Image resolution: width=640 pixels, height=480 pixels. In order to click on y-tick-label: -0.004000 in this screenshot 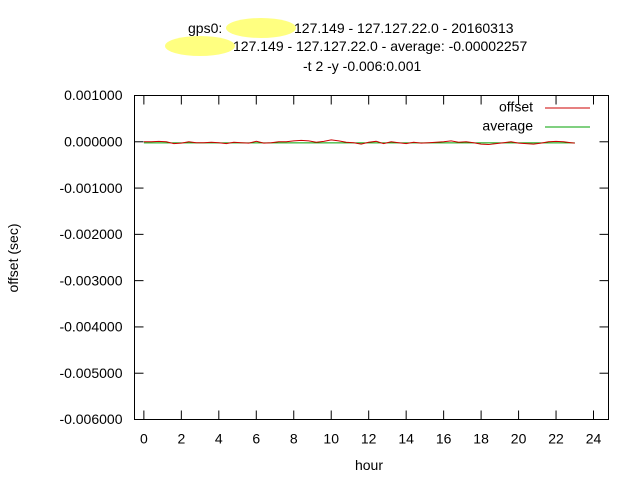, I will do `click(90, 327)`.